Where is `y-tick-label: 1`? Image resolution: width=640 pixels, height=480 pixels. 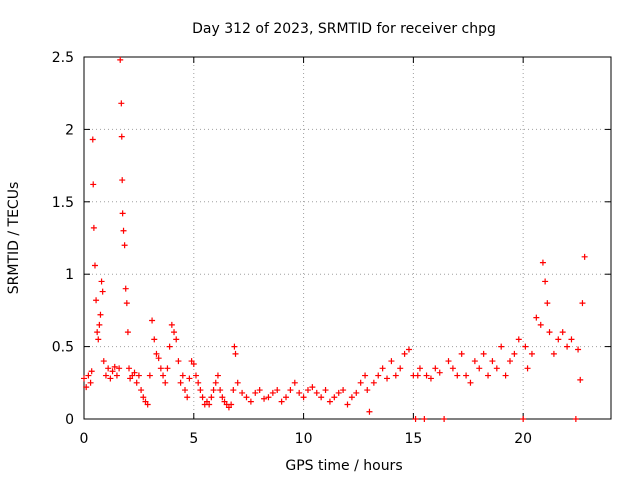
y-tick-label: 1 is located at coordinates (69, 275).